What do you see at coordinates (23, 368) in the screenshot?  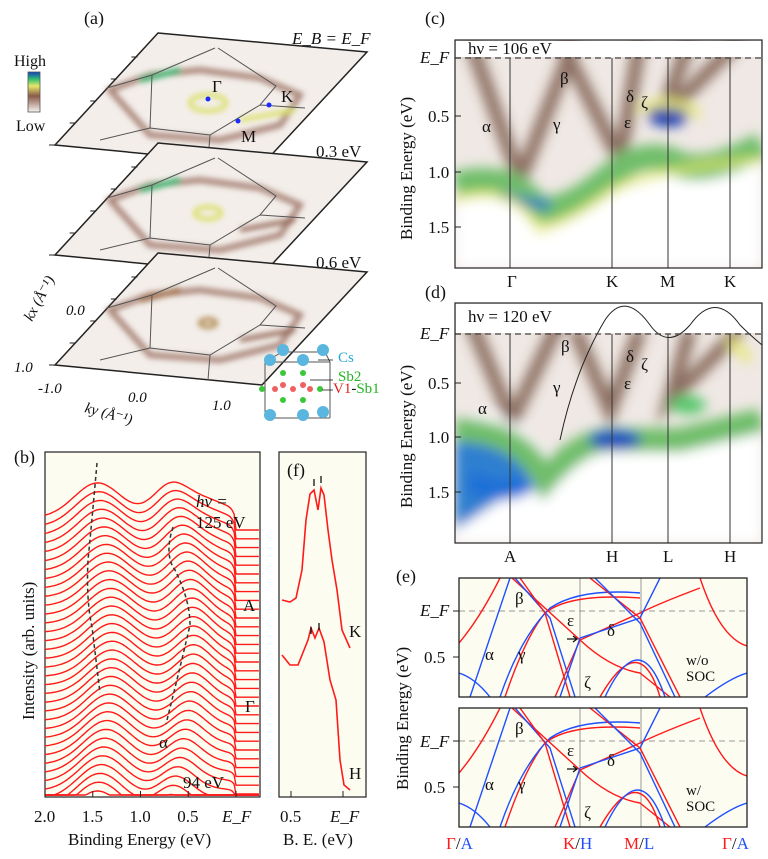 I see `kx-tick-1: 1.0` at bounding box center [23, 368].